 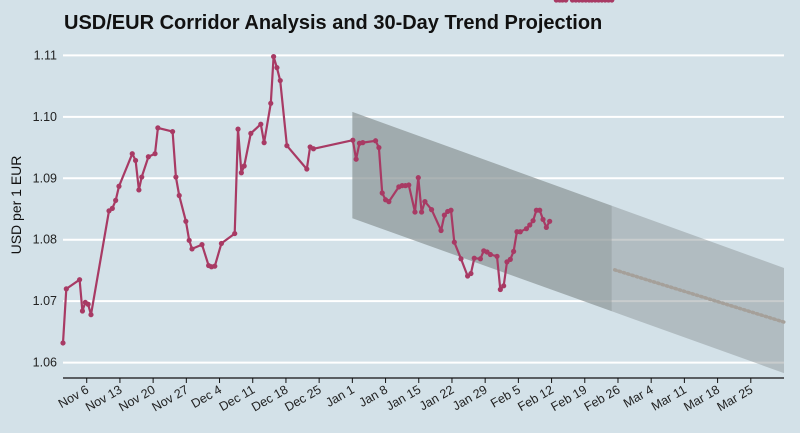 I want to click on x-tick-label: Jan 29, so click(x=470, y=397).